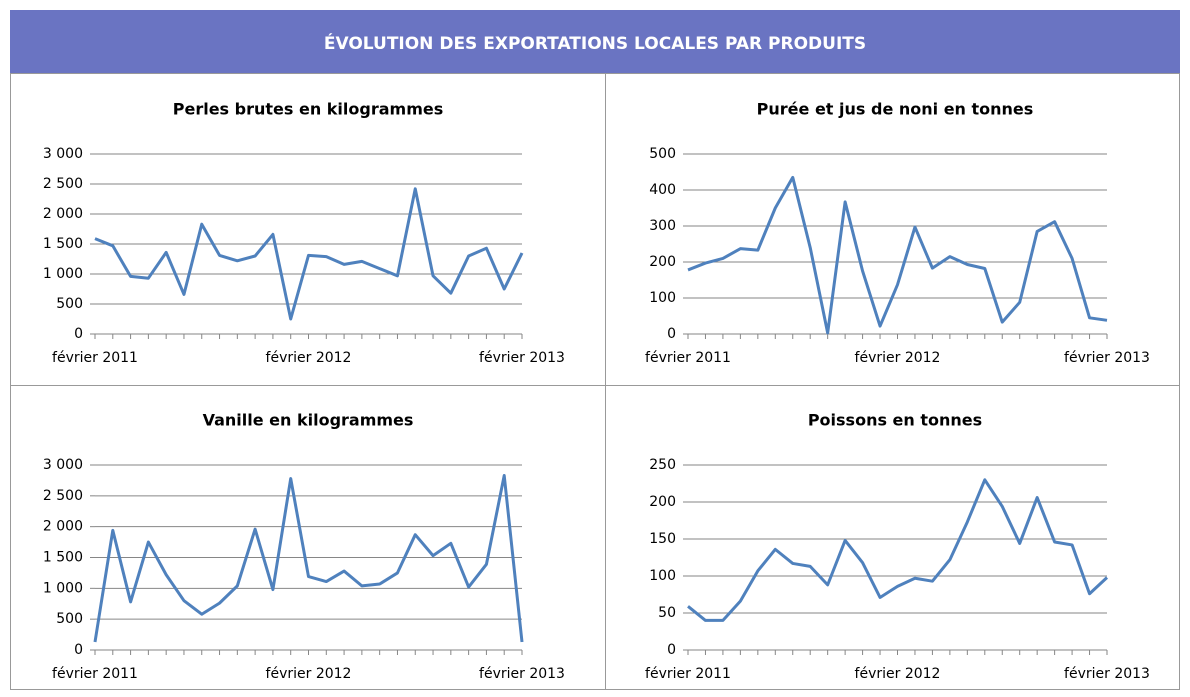 The height and width of the screenshot is (697, 1190). Describe the element at coordinates (895, 109) in the screenshot. I see `chart-title: Purée et jus de noni en tonnes` at that location.